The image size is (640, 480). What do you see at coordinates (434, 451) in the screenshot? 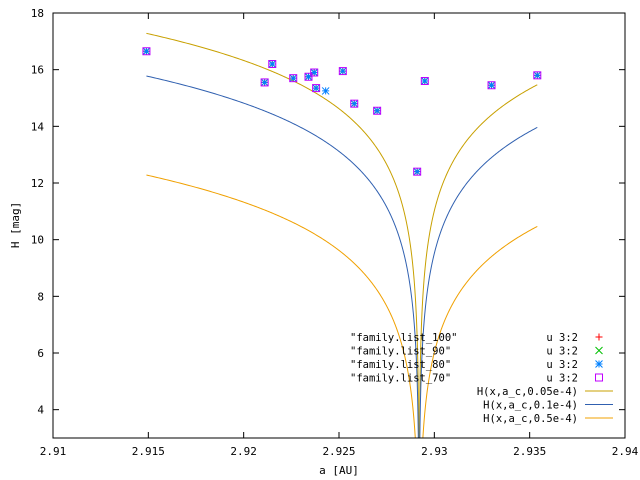
I see `x-tick-label: 2.93` at bounding box center [434, 451].